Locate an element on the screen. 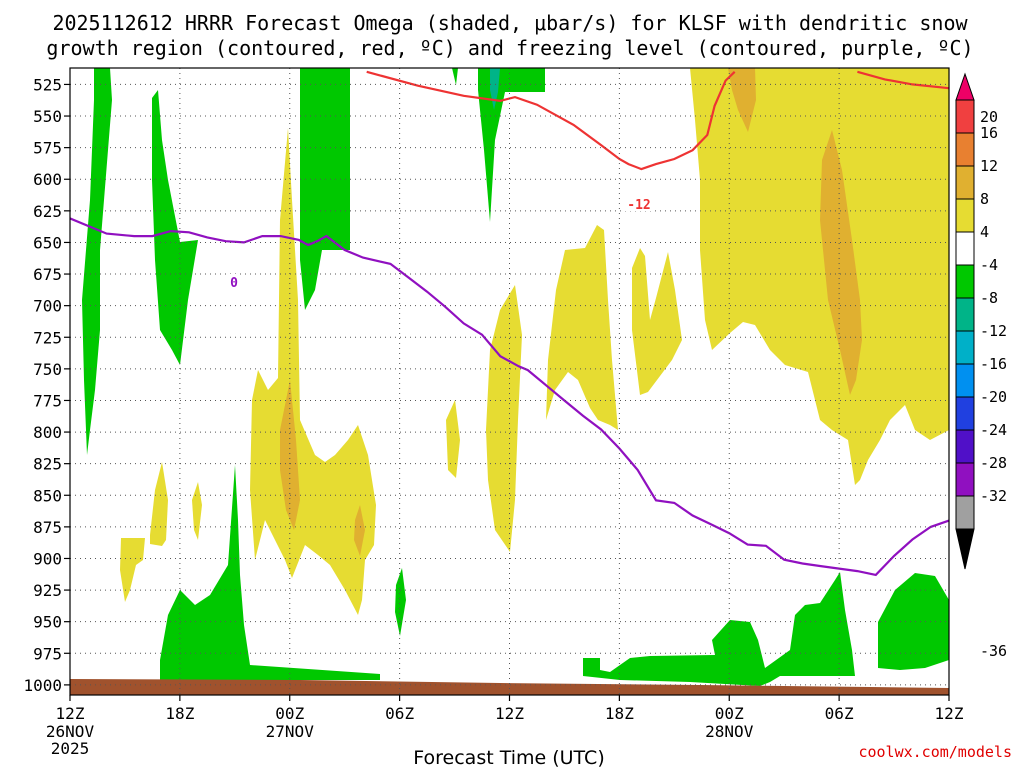 This screenshot has height=768, width=1024. colorbar-label: -20 is located at coordinates (993, 397).